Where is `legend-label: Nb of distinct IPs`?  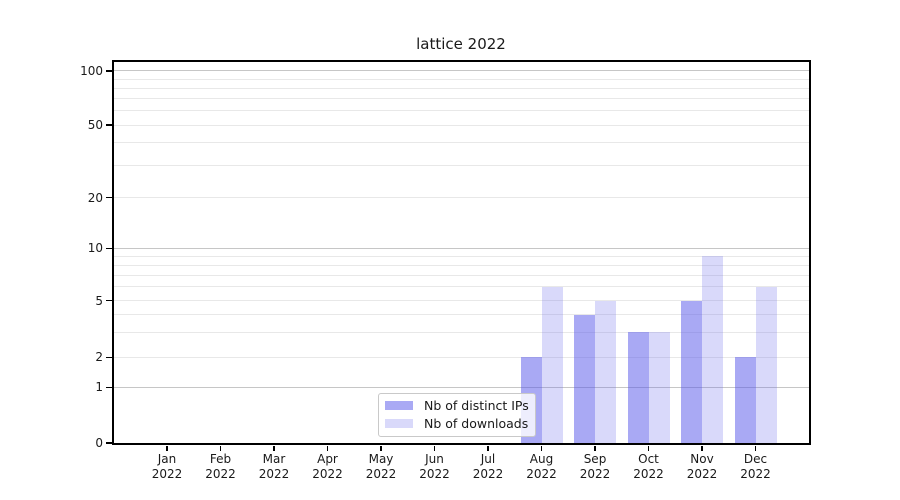
legend-label: Nb of distinct IPs is located at coordinates (476, 405).